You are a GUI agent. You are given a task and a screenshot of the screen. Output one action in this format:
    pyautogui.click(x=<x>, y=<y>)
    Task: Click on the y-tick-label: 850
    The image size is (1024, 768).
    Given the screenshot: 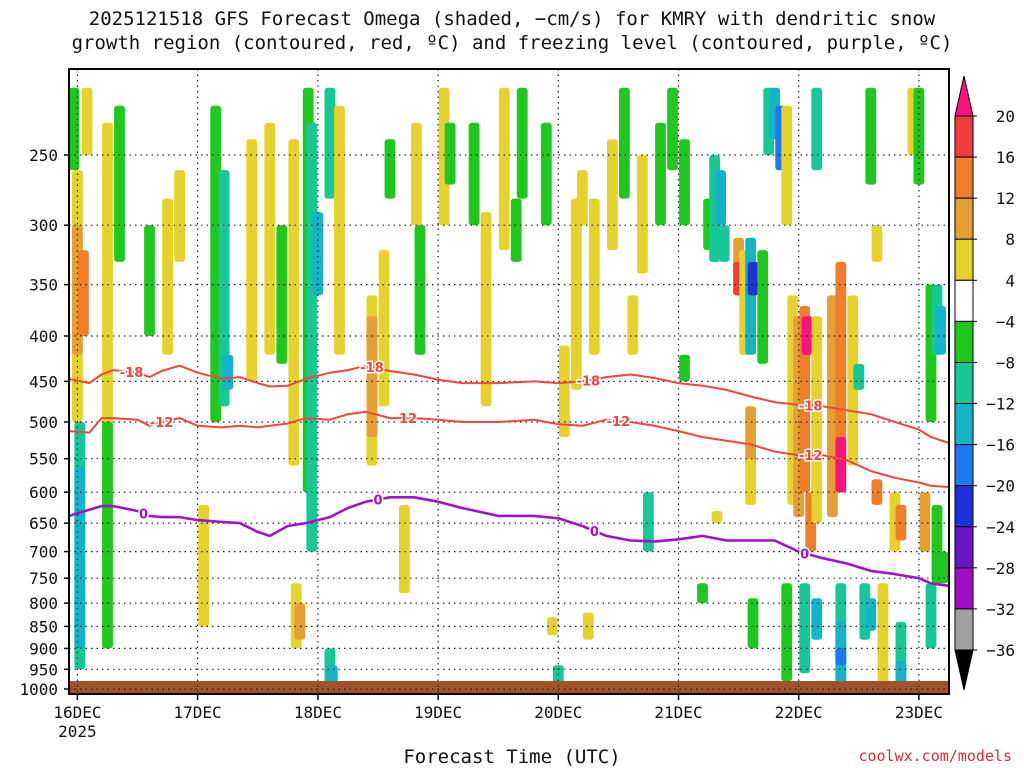 What is the action you would take?
    pyautogui.click(x=43, y=626)
    